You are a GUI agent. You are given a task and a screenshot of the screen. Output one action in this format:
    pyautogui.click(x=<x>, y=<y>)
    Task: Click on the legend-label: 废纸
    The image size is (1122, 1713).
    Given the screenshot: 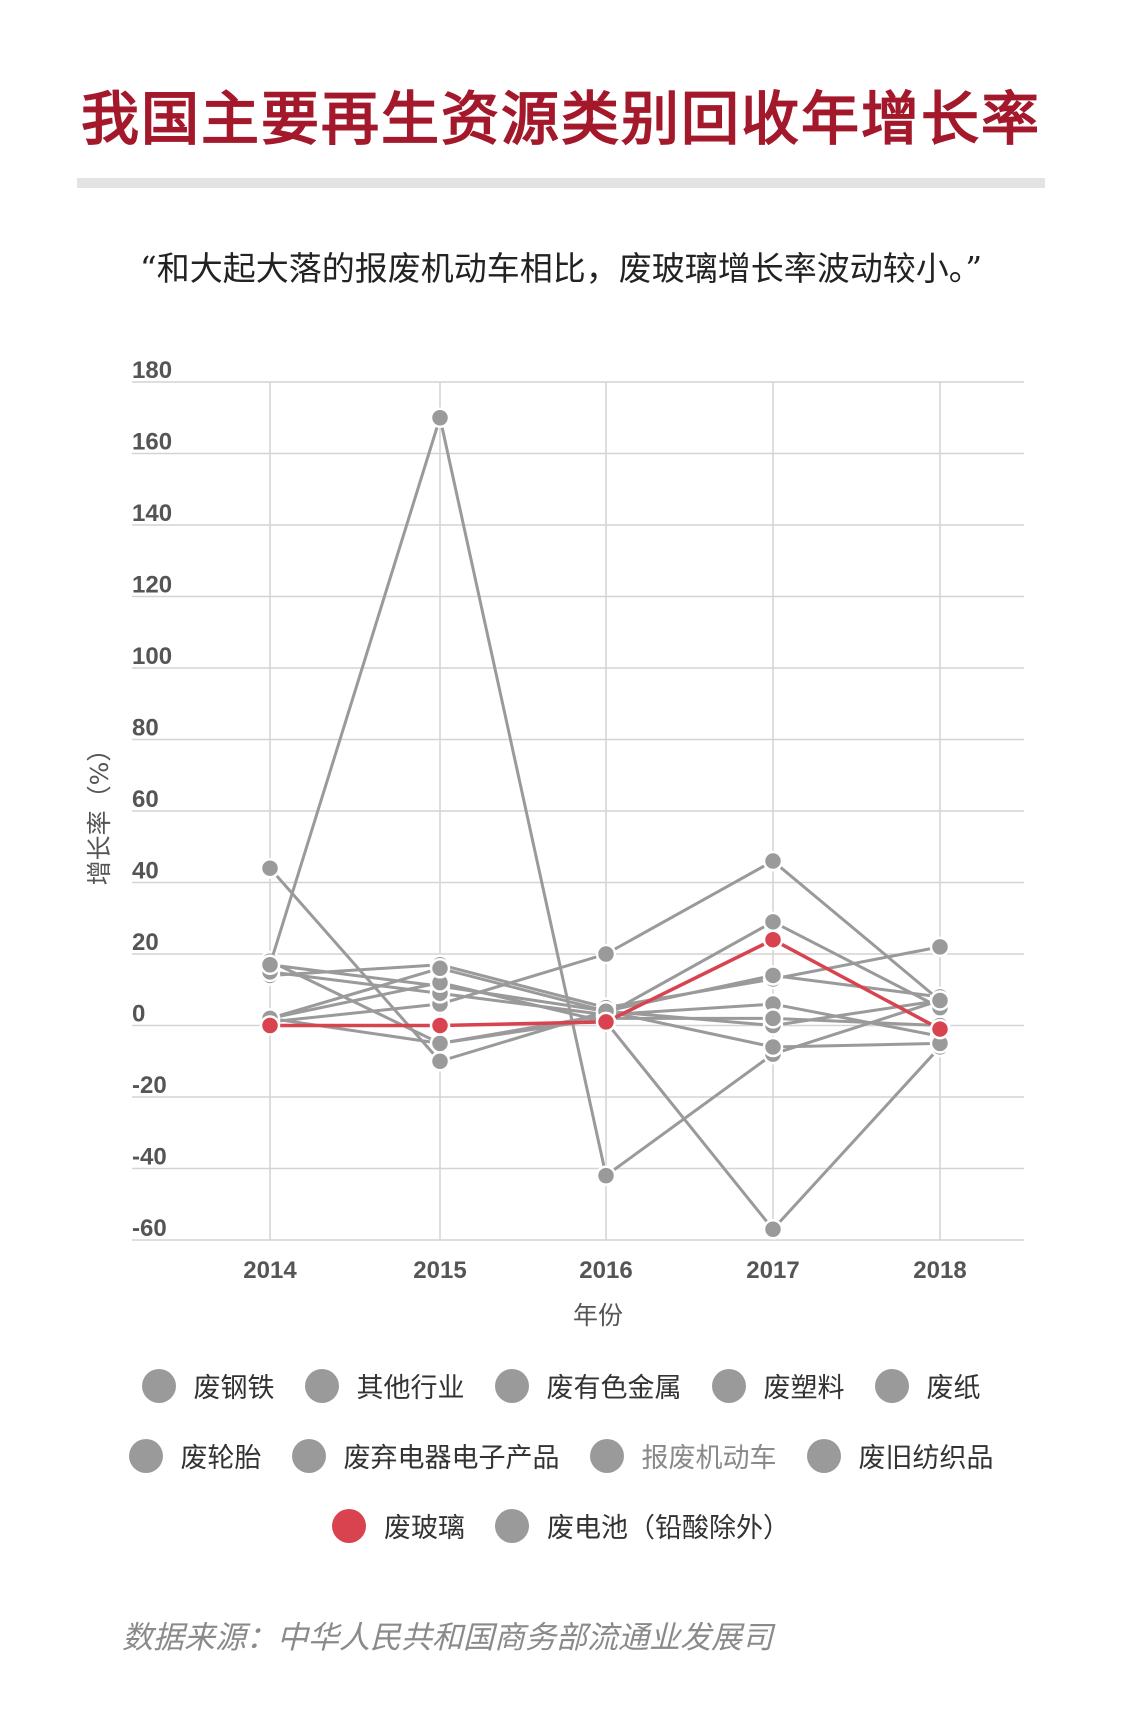 What is the action you would take?
    pyautogui.click(x=953, y=1388)
    